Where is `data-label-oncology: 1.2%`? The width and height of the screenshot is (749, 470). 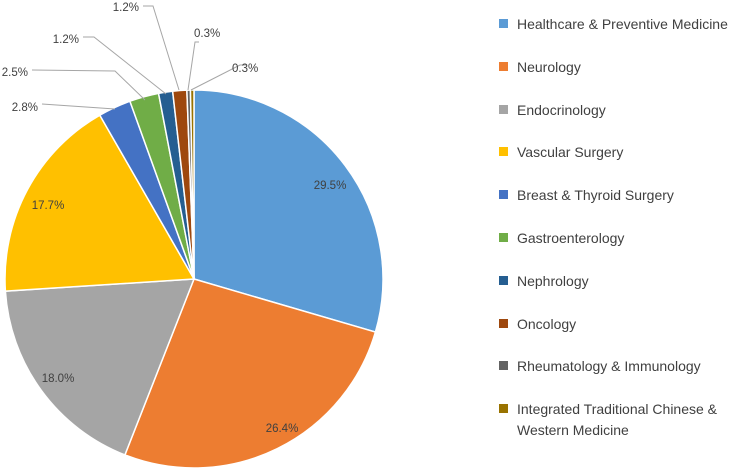
data-label-oncology: 1.2% is located at coordinates (126, 8).